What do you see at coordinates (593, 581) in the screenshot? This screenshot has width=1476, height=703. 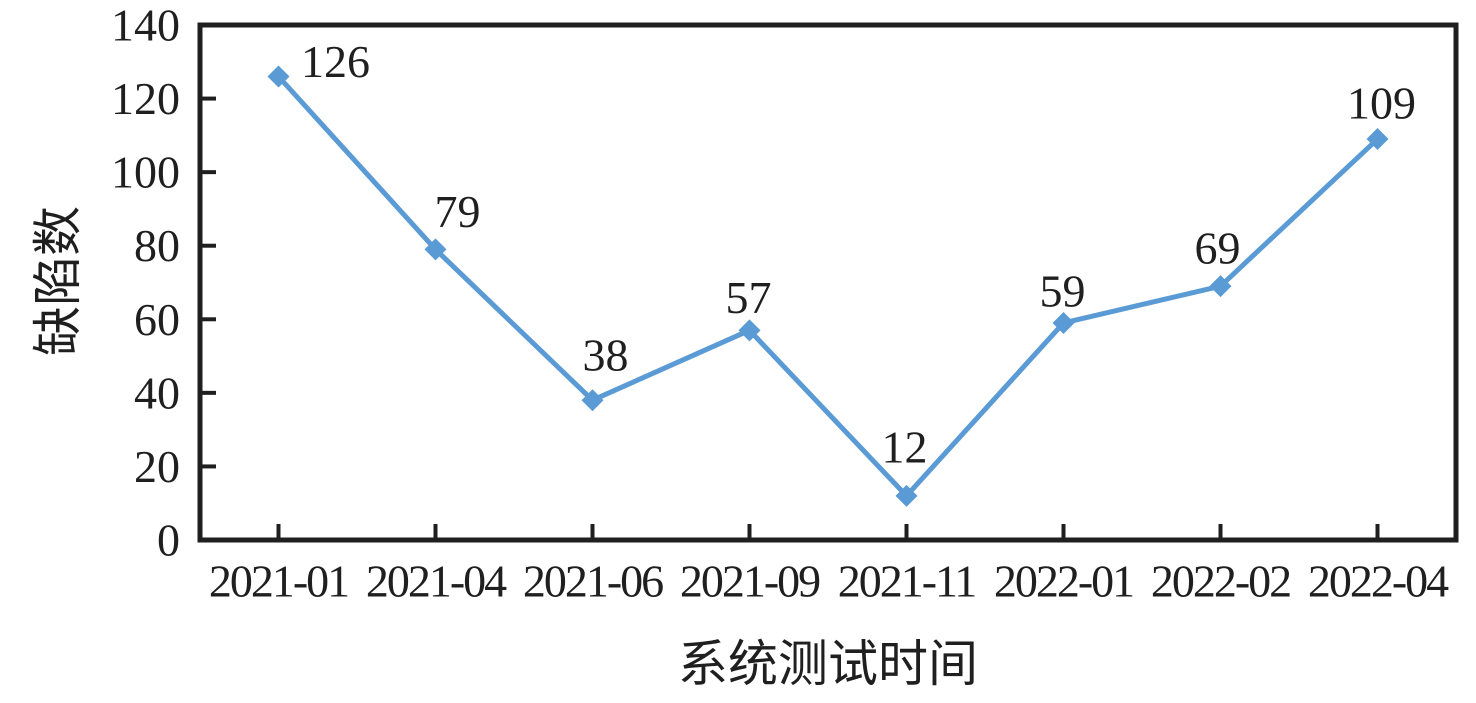 I see `x-tick-label: 2021-06` at bounding box center [593, 581].